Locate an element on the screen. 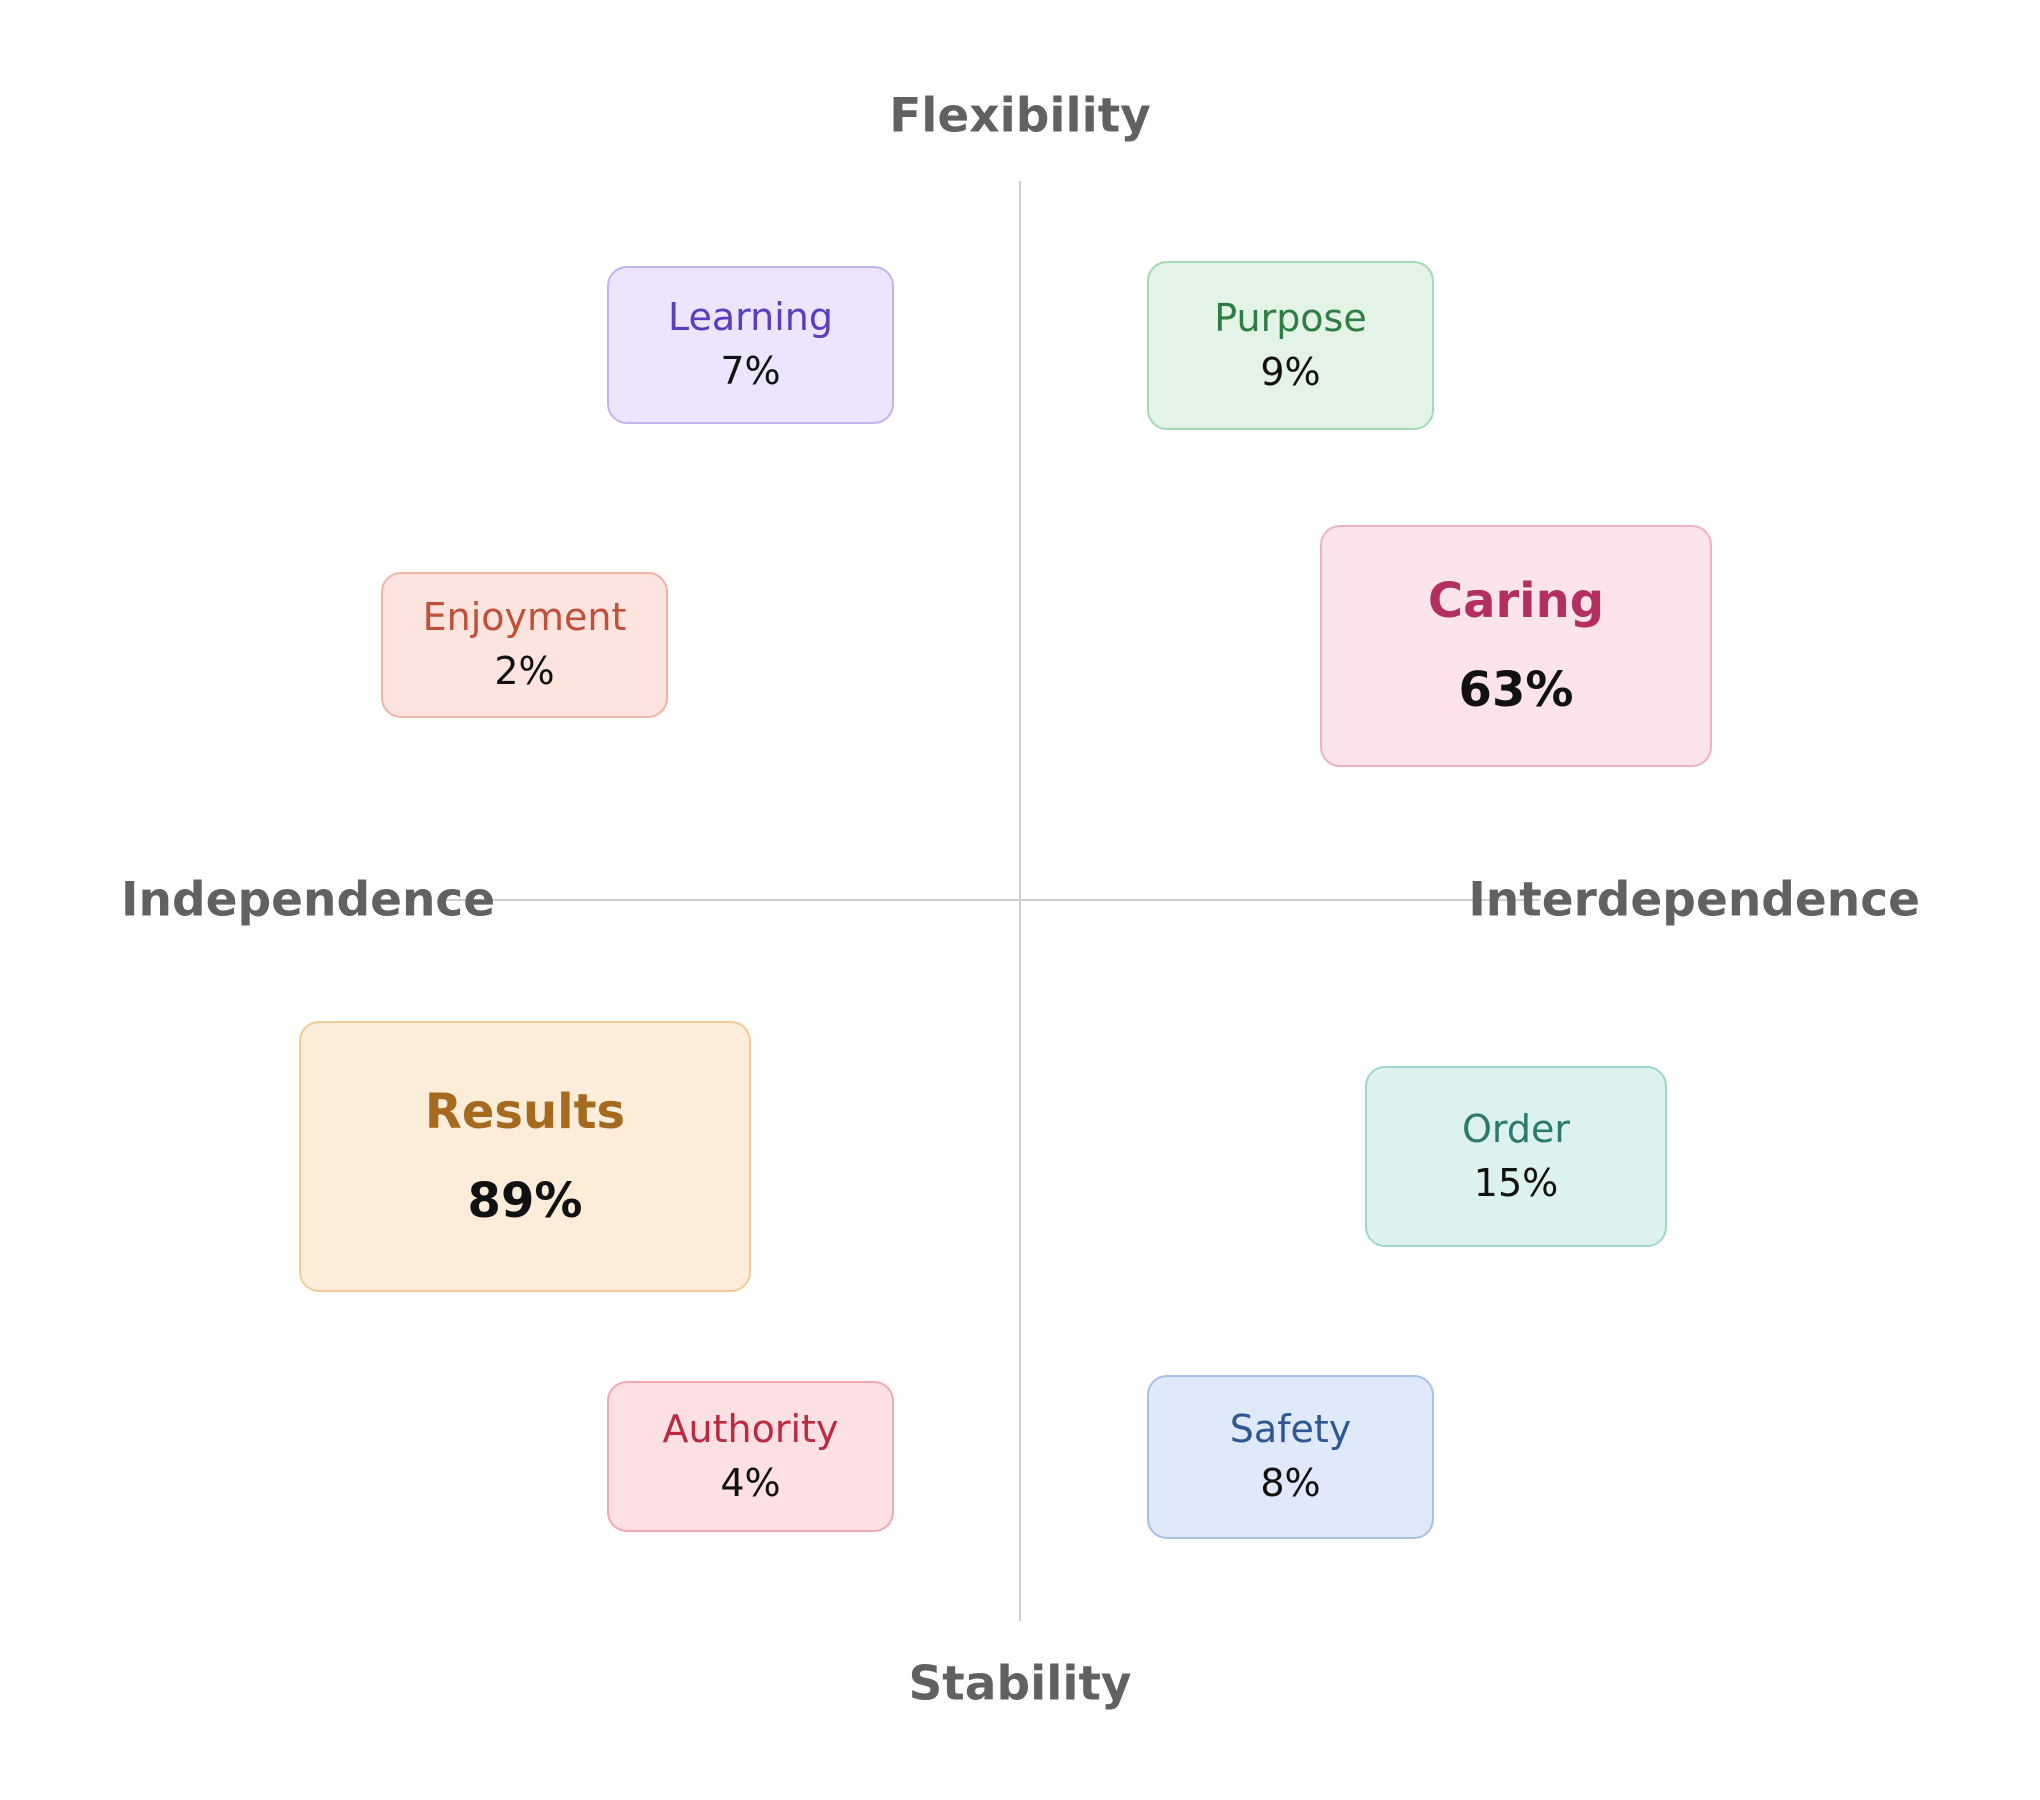  card-value: 2% is located at coordinates (524, 671).